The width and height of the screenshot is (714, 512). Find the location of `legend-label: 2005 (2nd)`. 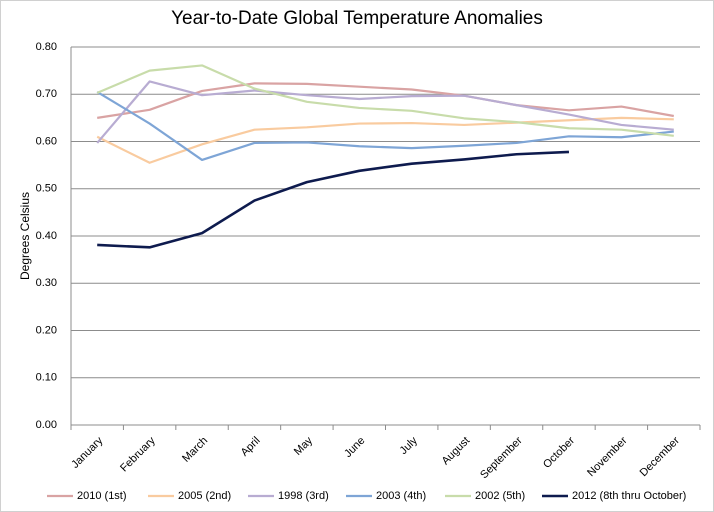

legend-label: 2005 (2nd) is located at coordinates (204, 496).